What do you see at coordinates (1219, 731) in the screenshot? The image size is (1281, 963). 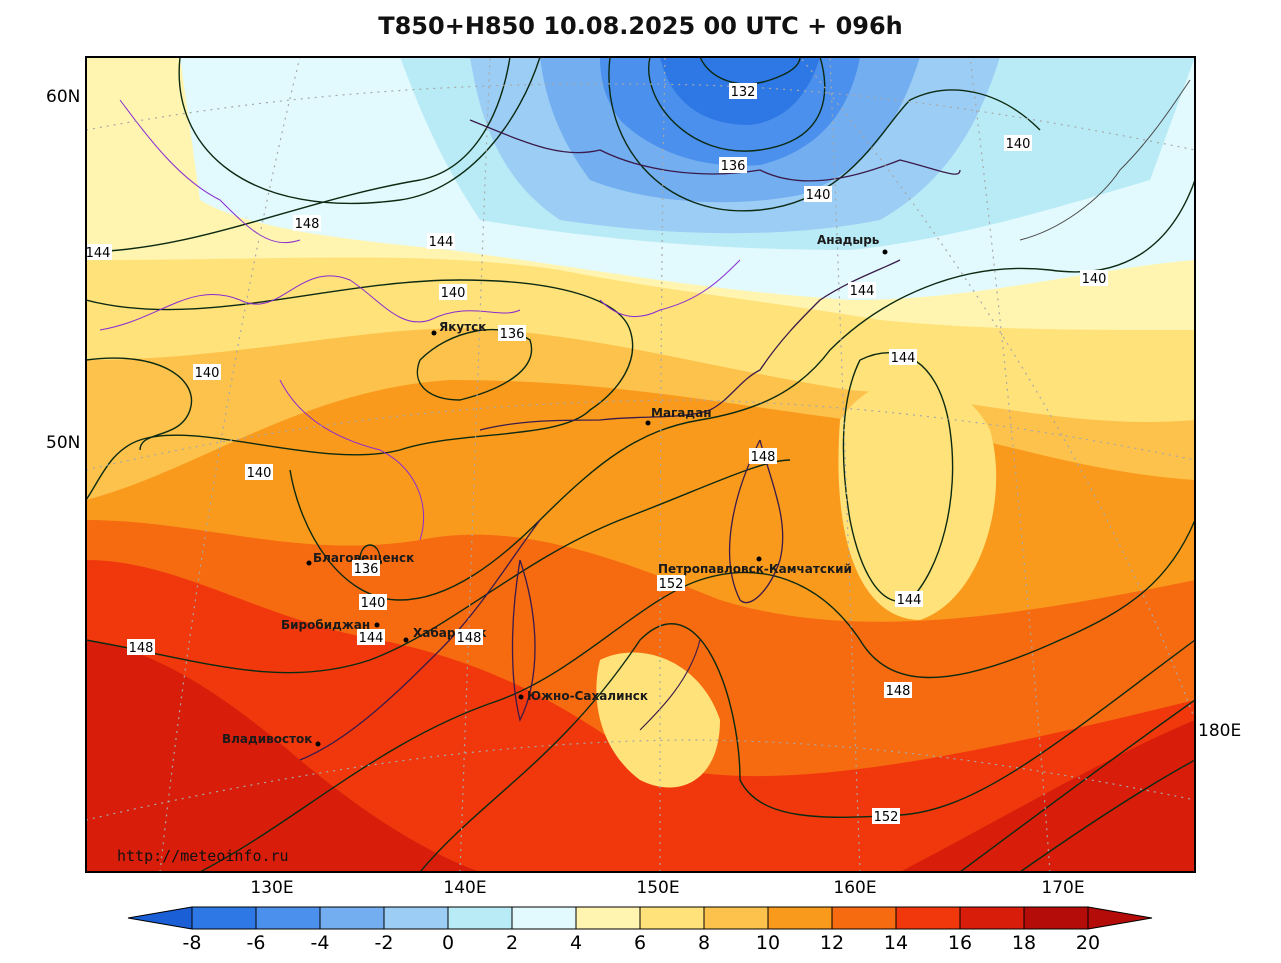 I see `lon-label: 180E` at bounding box center [1219, 731].